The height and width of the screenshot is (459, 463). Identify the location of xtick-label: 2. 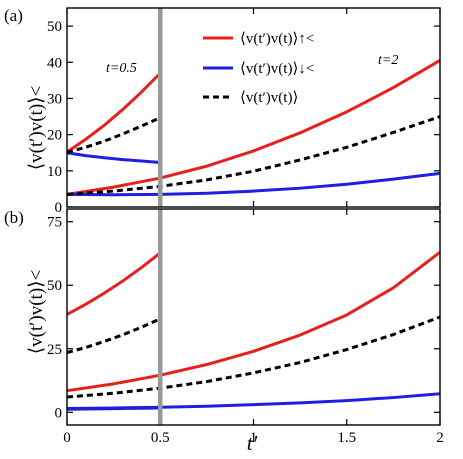
(440, 438).